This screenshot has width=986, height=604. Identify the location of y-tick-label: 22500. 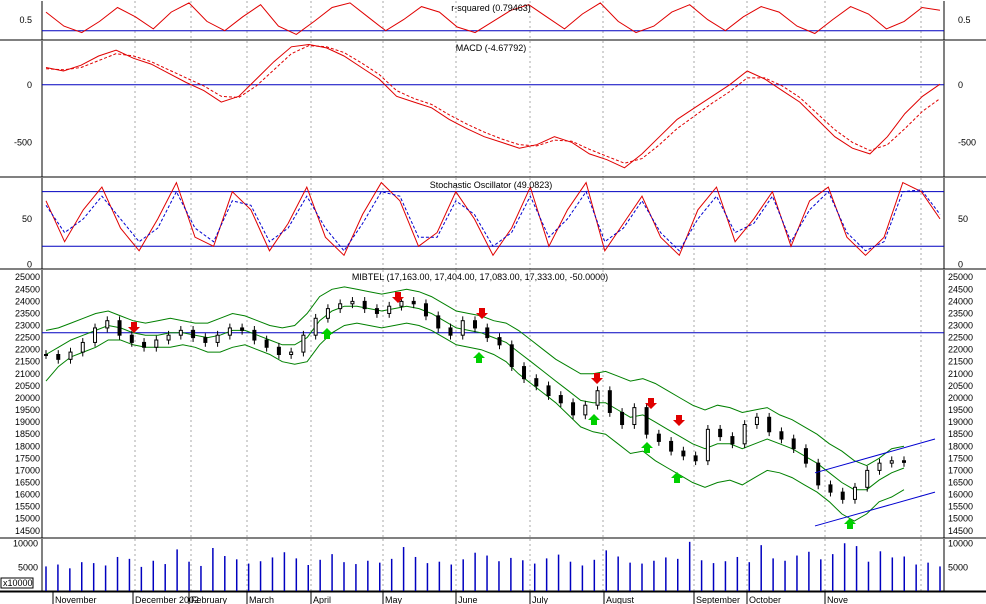
(960, 338).